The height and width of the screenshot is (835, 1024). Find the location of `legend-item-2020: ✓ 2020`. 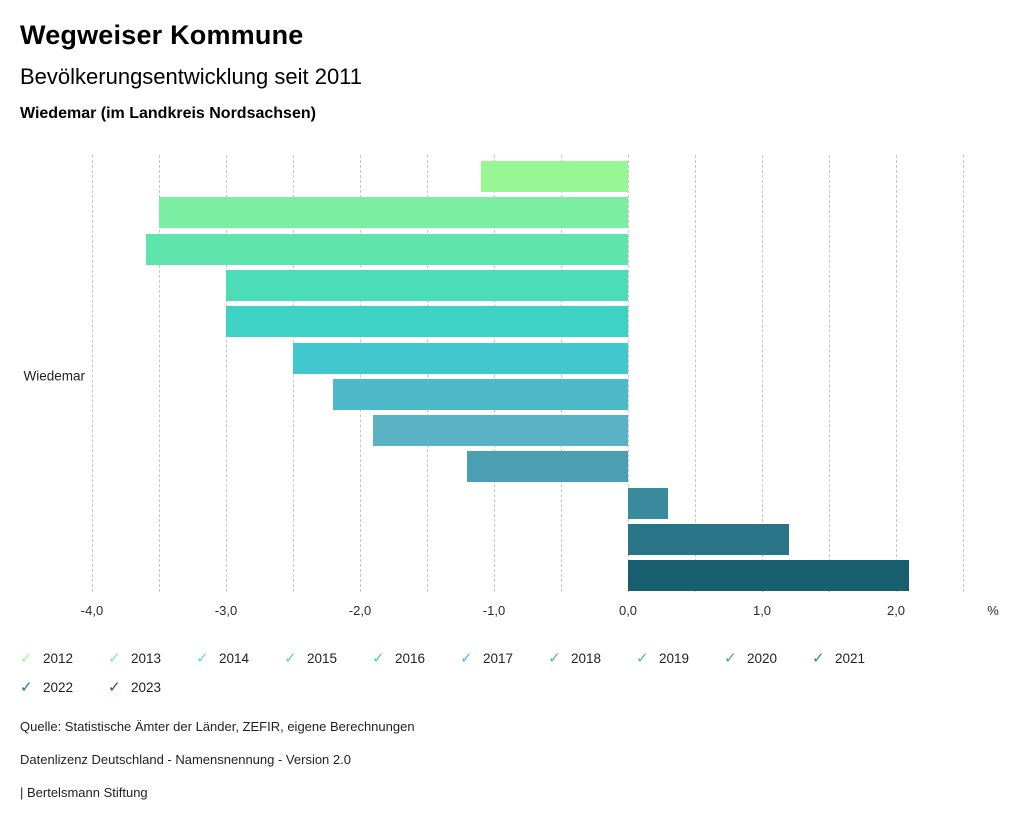

legend-item-2020: ✓ 2020 is located at coordinates (768, 658).